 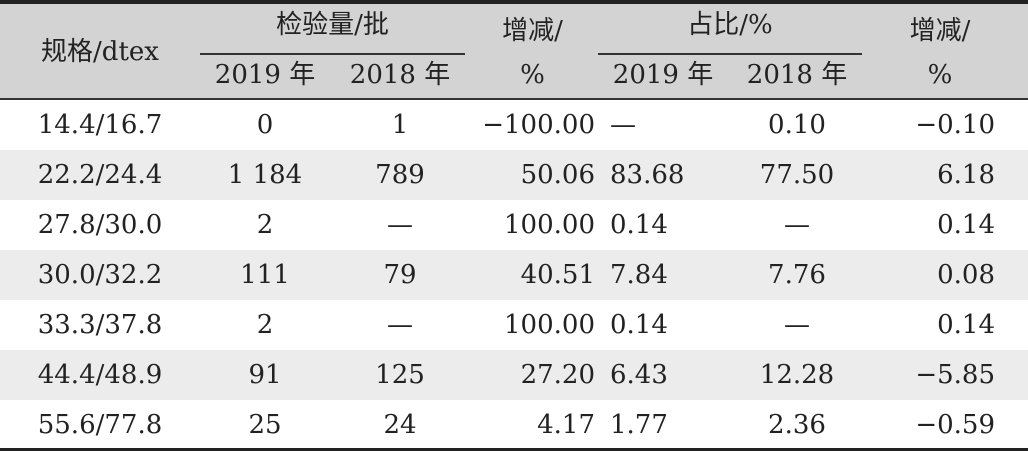 What do you see at coordinates (538, 125) in the screenshot?
I see `cell-volume-change: −100.00` at bounding box center [538, 125].